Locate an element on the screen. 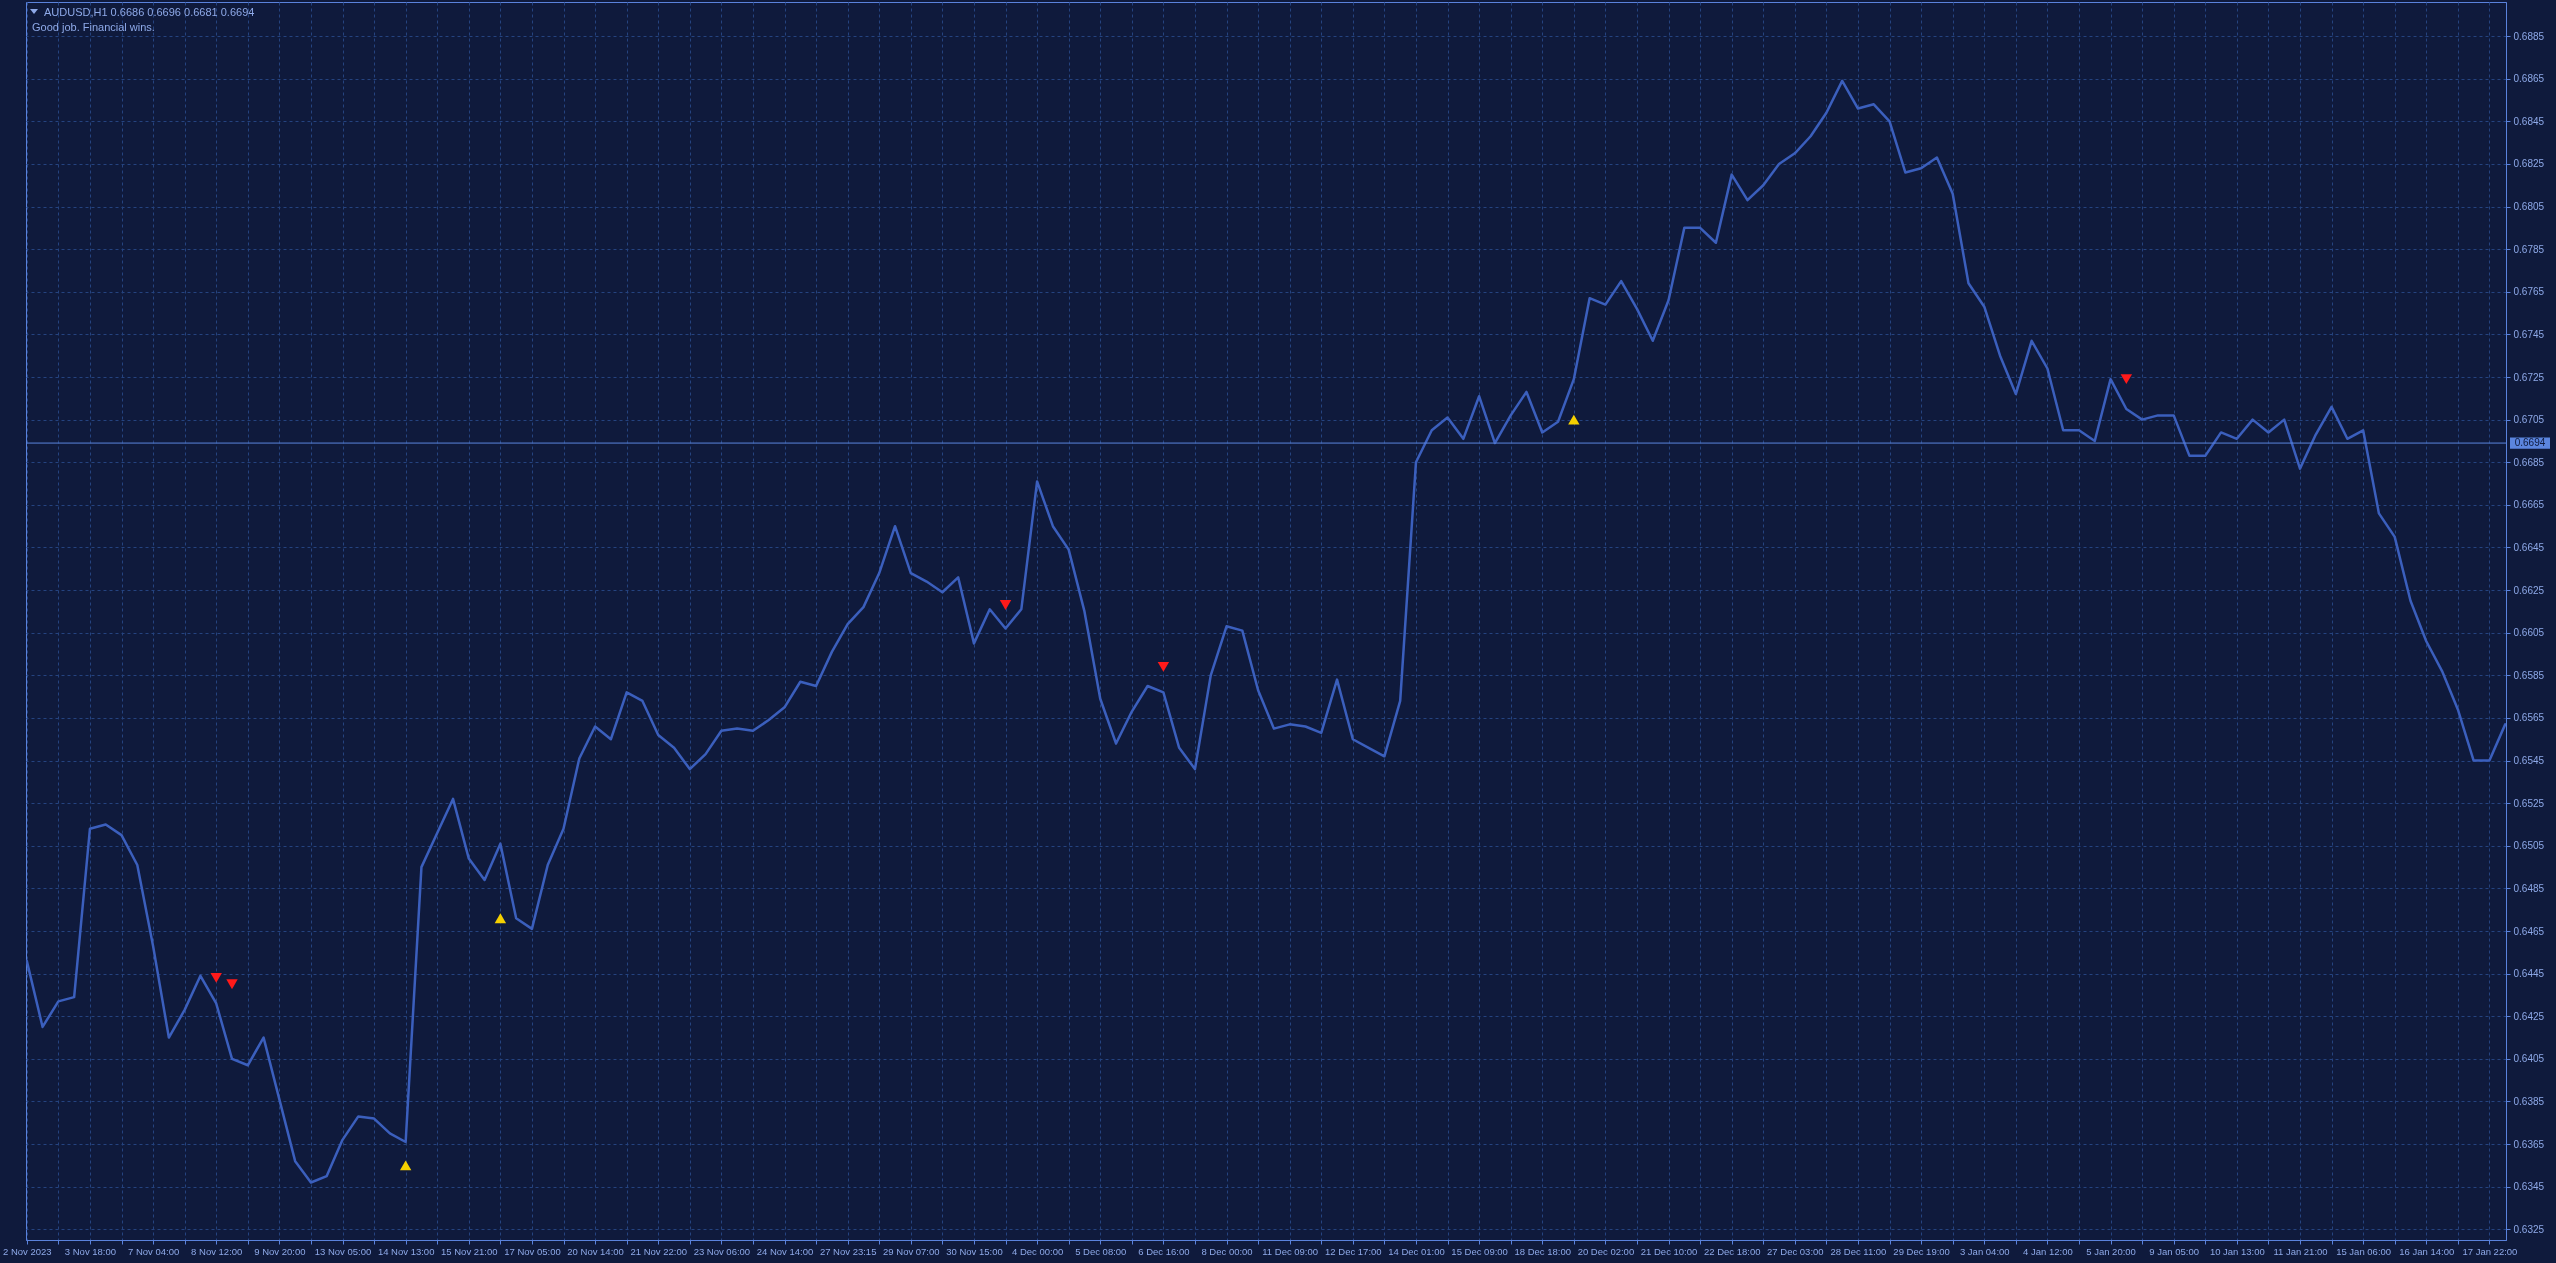 This screenshot has height=1263, width=2556. x-tick-label: 3 Nov 18:00 is located at coordinates (90, 1251).